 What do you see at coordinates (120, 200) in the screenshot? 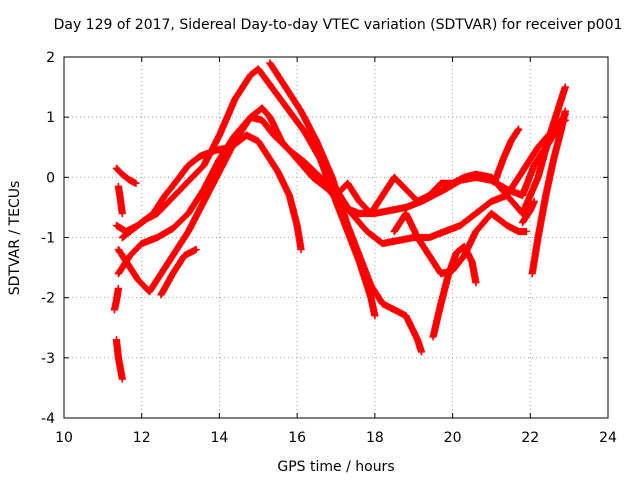
I see `series-track-d` at bounding box center [120, 200].